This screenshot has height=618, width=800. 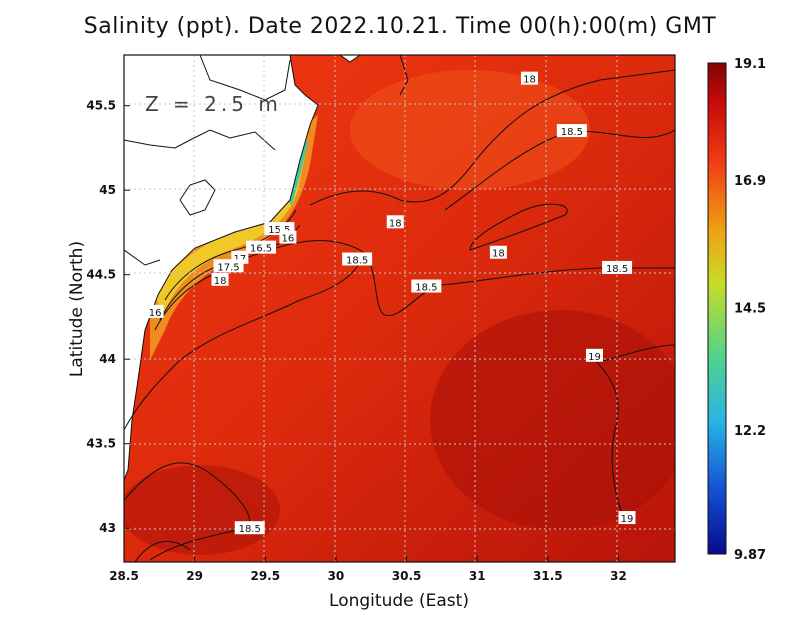 What do you see at coordinates (202, 510) in the screenshot?
I see `high-salinity-patch-south` at bounding box center [202, 510].